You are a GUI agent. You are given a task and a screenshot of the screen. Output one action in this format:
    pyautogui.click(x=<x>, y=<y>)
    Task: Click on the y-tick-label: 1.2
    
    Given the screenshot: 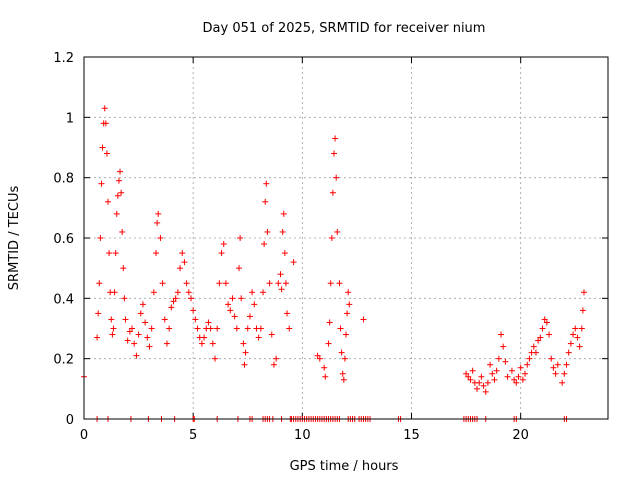 What is the action you would take?
    pyautogui.click(x=63, y=58)
    